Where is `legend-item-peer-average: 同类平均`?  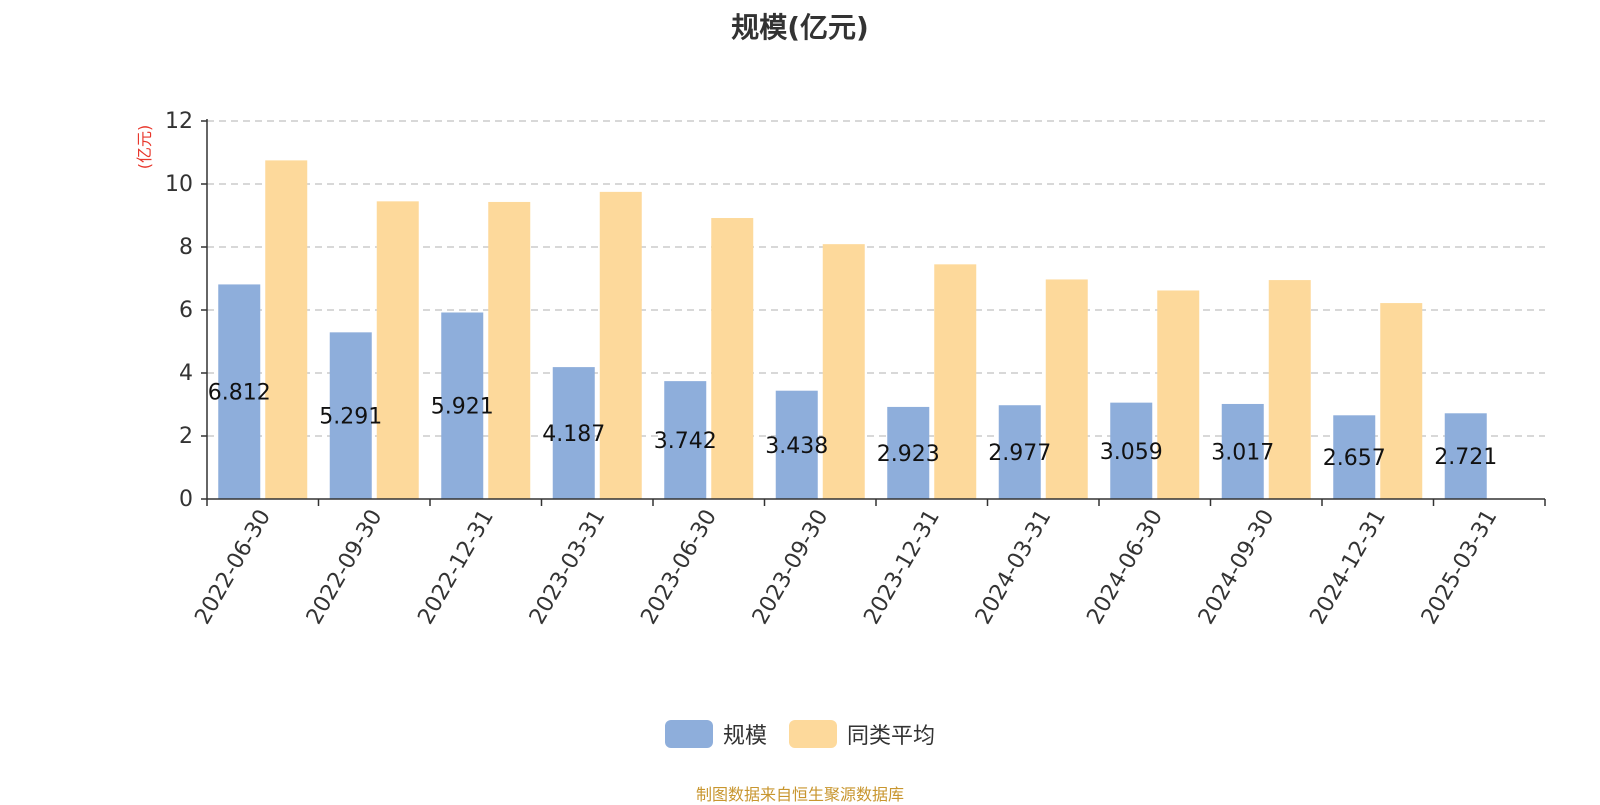
legend-item-peer-average: 同类平均 is located at coordinates (862, 734).